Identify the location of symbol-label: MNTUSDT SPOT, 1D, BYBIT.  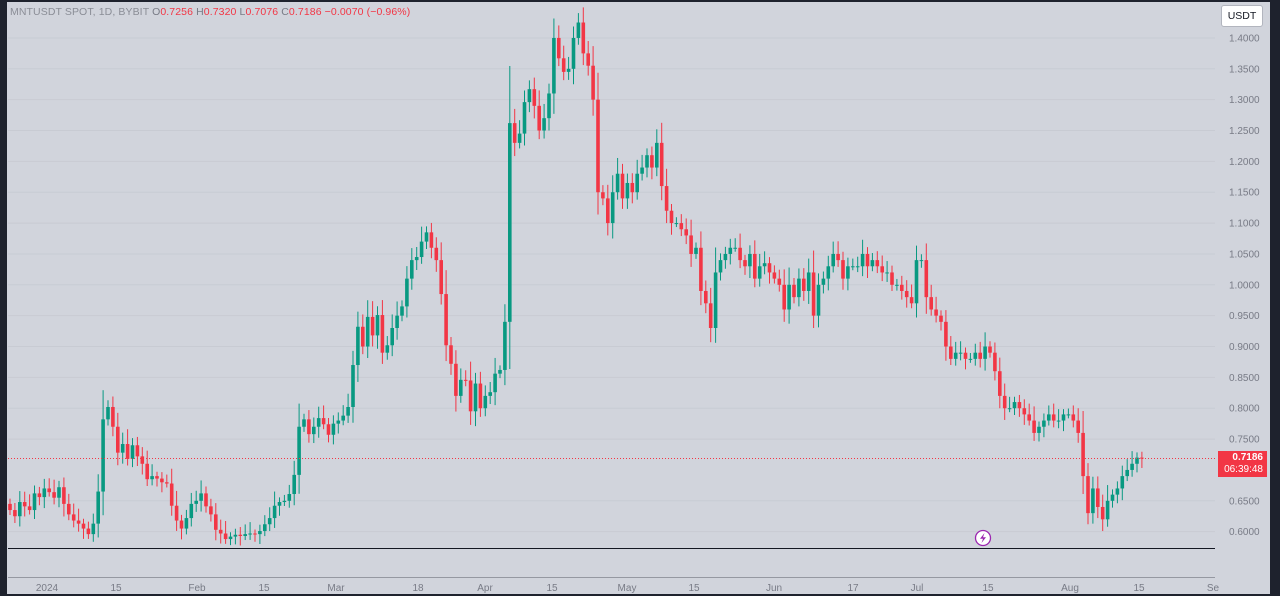
(80, 12).